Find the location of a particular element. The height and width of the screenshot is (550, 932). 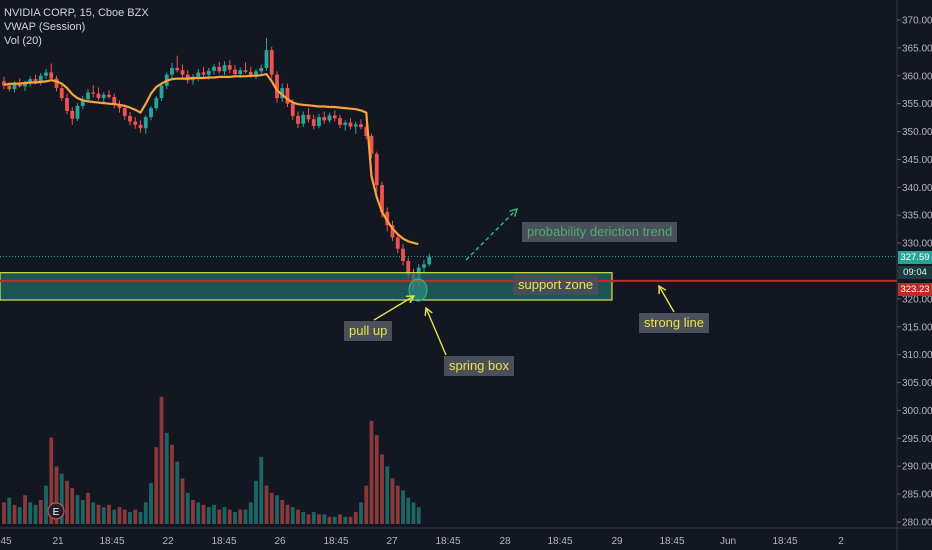

strong-line-arrow-head is located at coordinates (662, 289).